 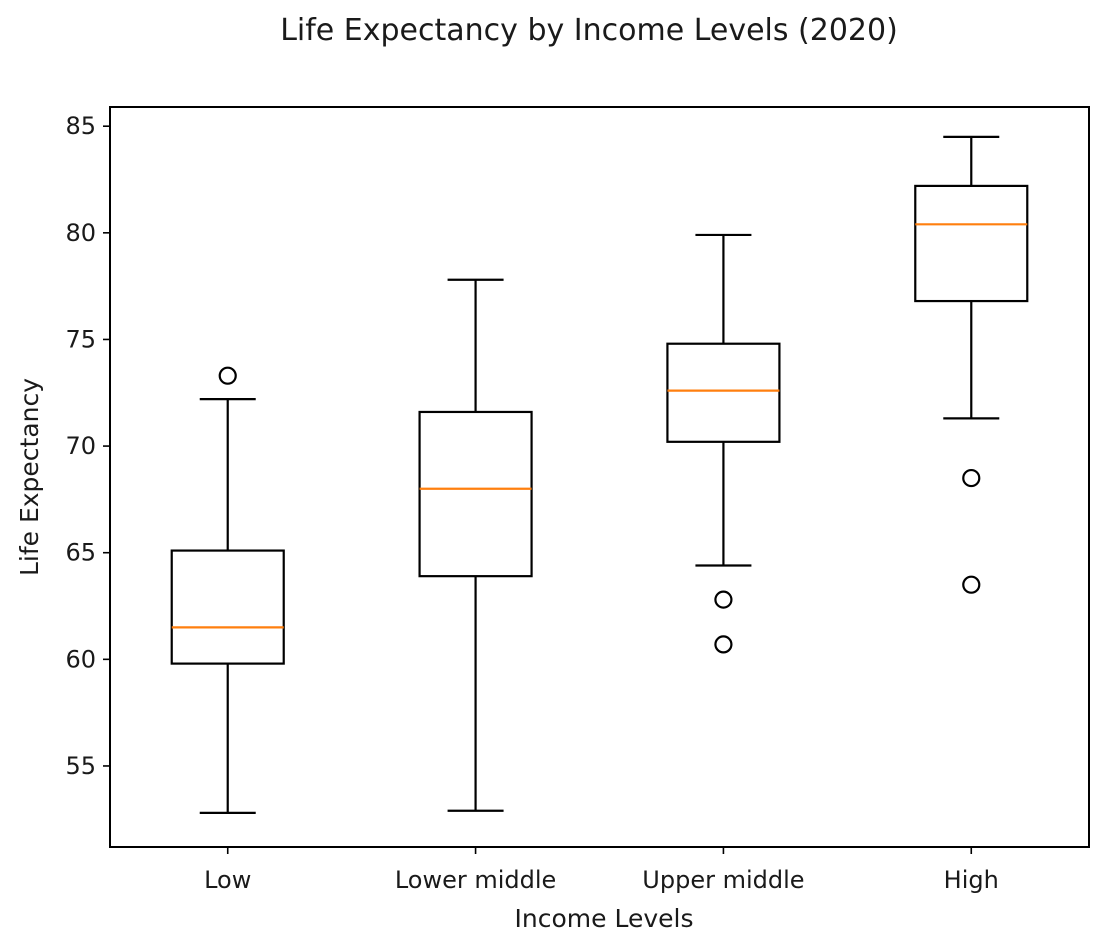 I want to click on y-tick-label: 65, so click(x=80, y=553).